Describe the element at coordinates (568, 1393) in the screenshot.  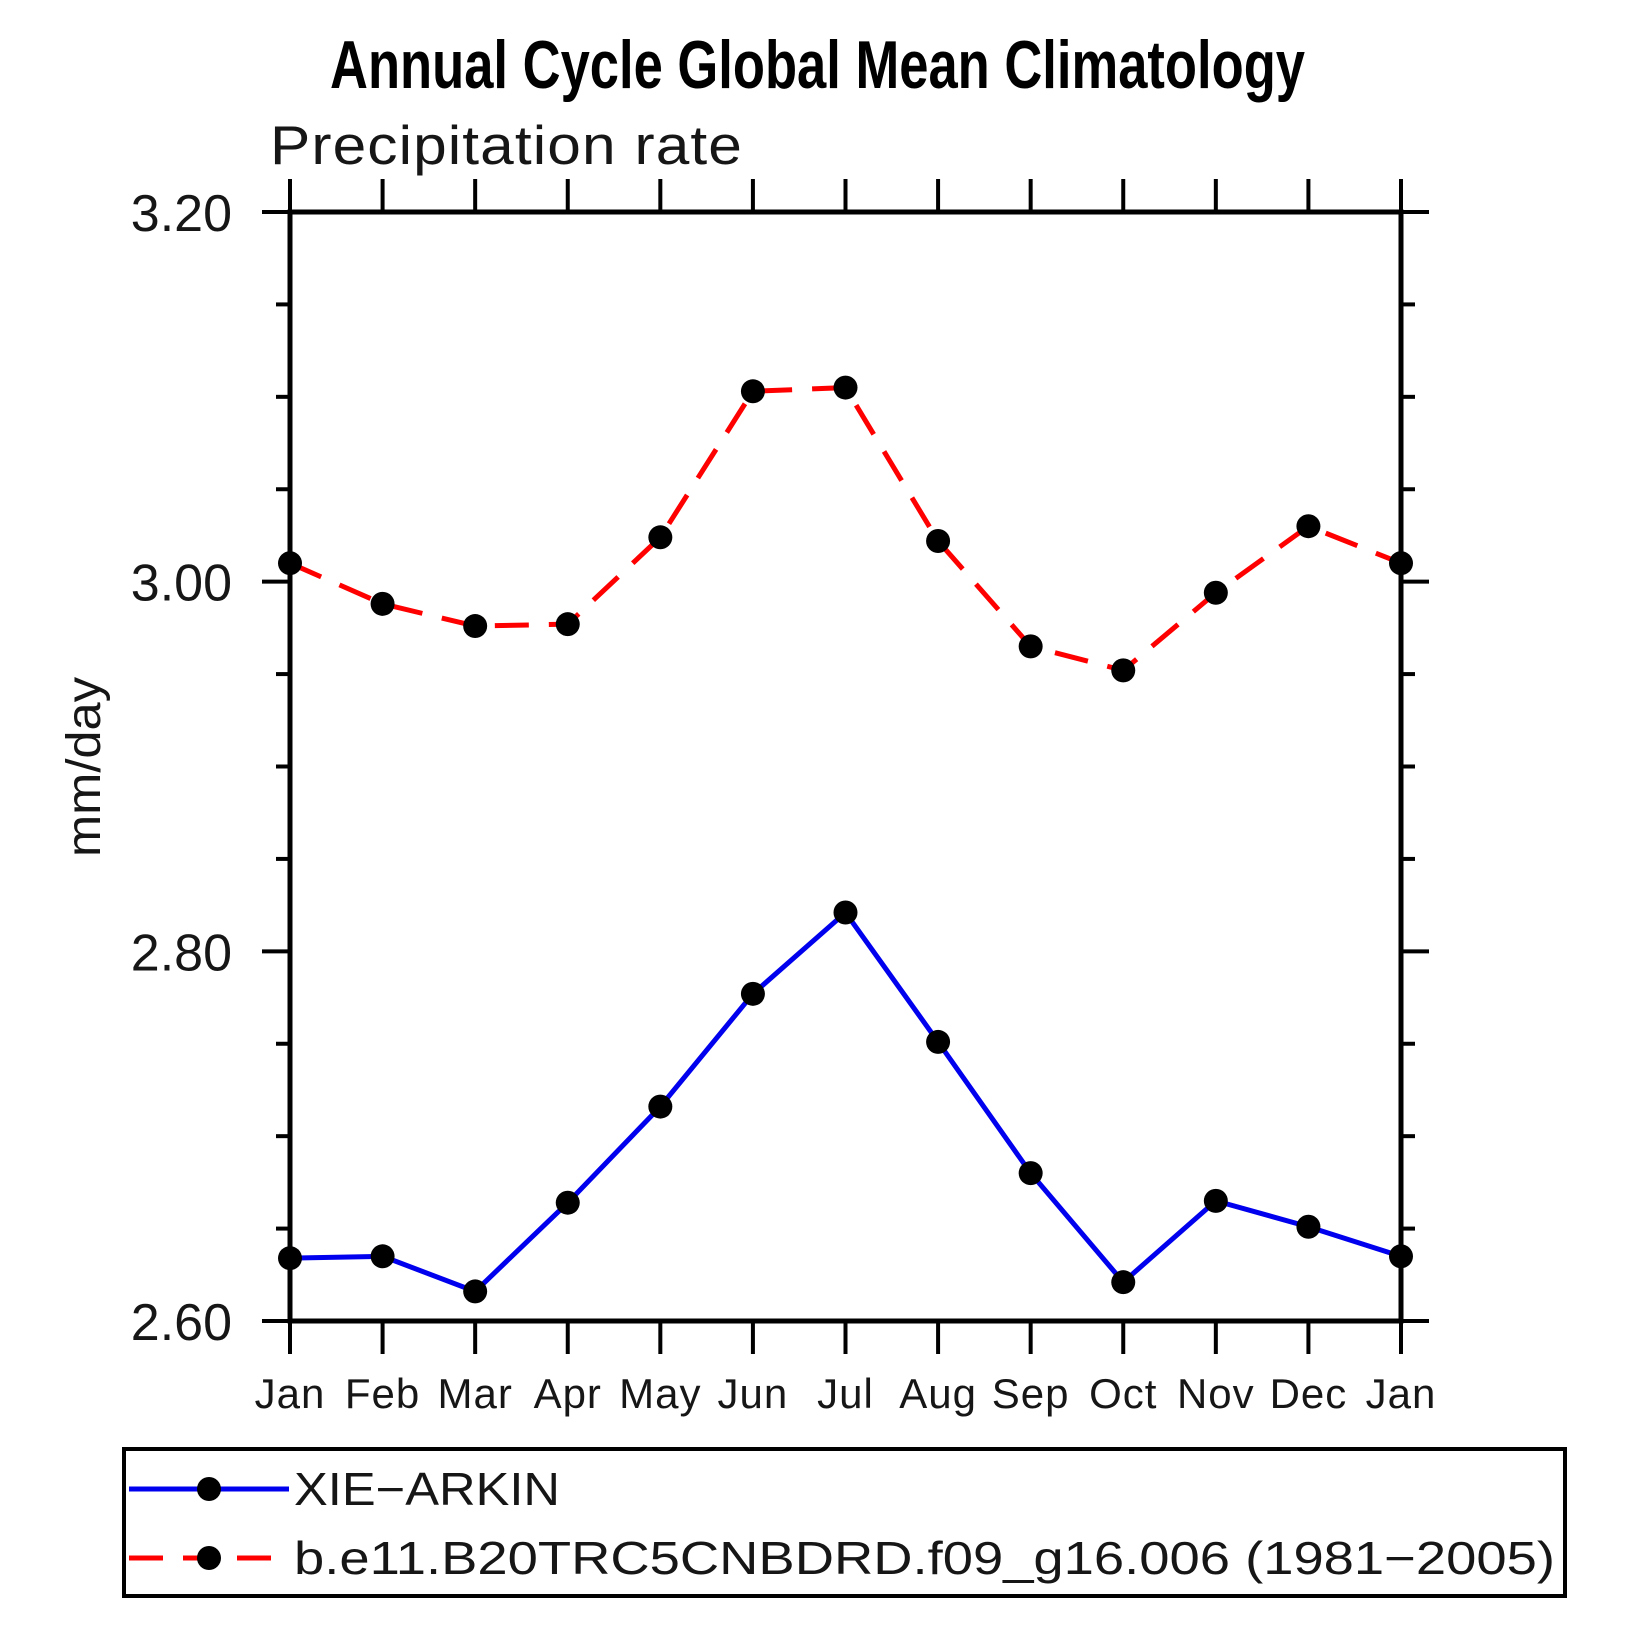
I see `x-tick-label: Apr` at that location.